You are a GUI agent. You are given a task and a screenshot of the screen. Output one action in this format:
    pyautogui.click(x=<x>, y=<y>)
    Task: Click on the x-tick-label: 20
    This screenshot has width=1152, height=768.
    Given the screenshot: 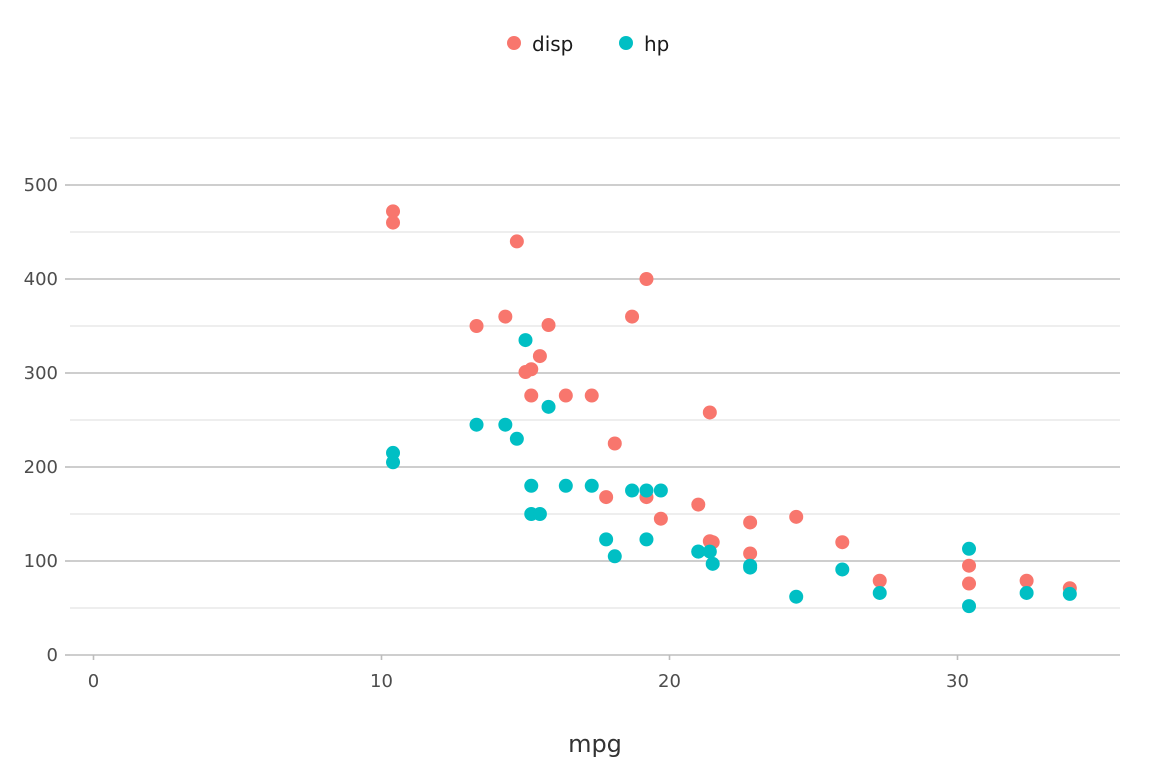 What is the action you would take?
    pyautogui.click(x=669, y=681)
    